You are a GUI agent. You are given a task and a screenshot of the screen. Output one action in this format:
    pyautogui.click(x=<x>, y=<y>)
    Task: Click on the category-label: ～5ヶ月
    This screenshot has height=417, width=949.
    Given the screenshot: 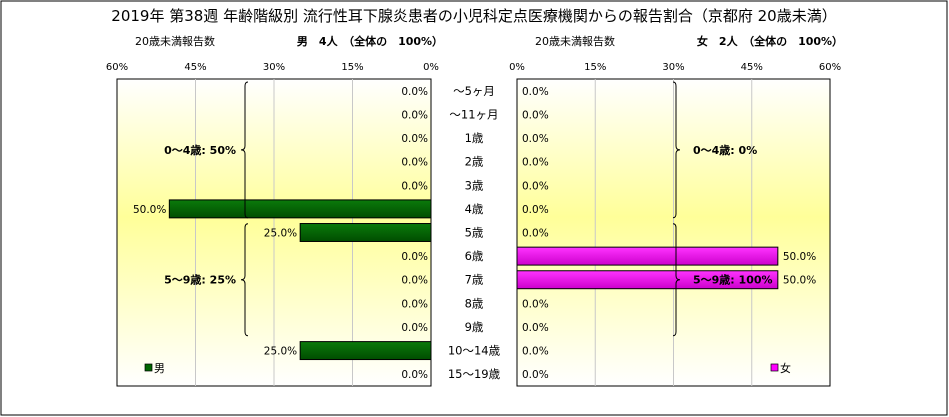 What is the action you would take?
    pyautogui.click(x=474, y=91)
    